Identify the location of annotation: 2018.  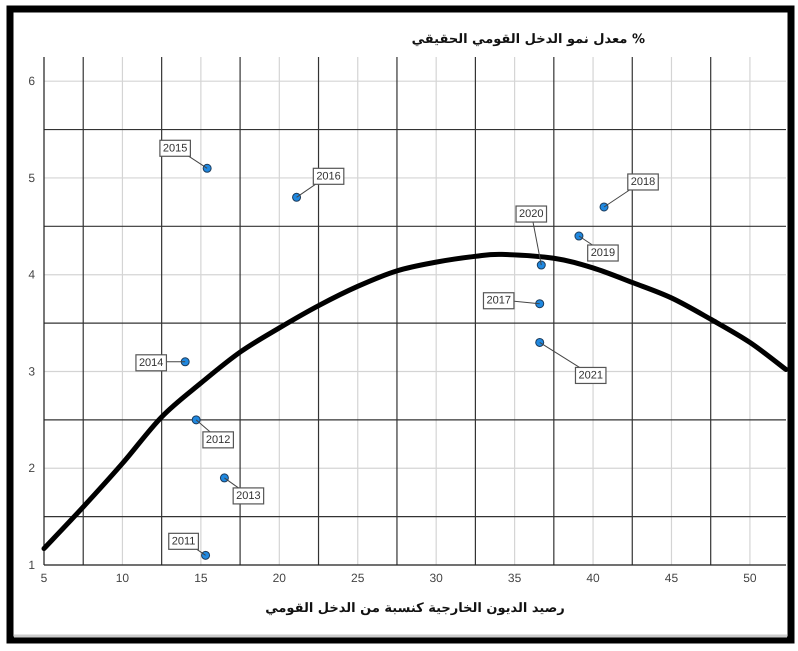
(643, 182).